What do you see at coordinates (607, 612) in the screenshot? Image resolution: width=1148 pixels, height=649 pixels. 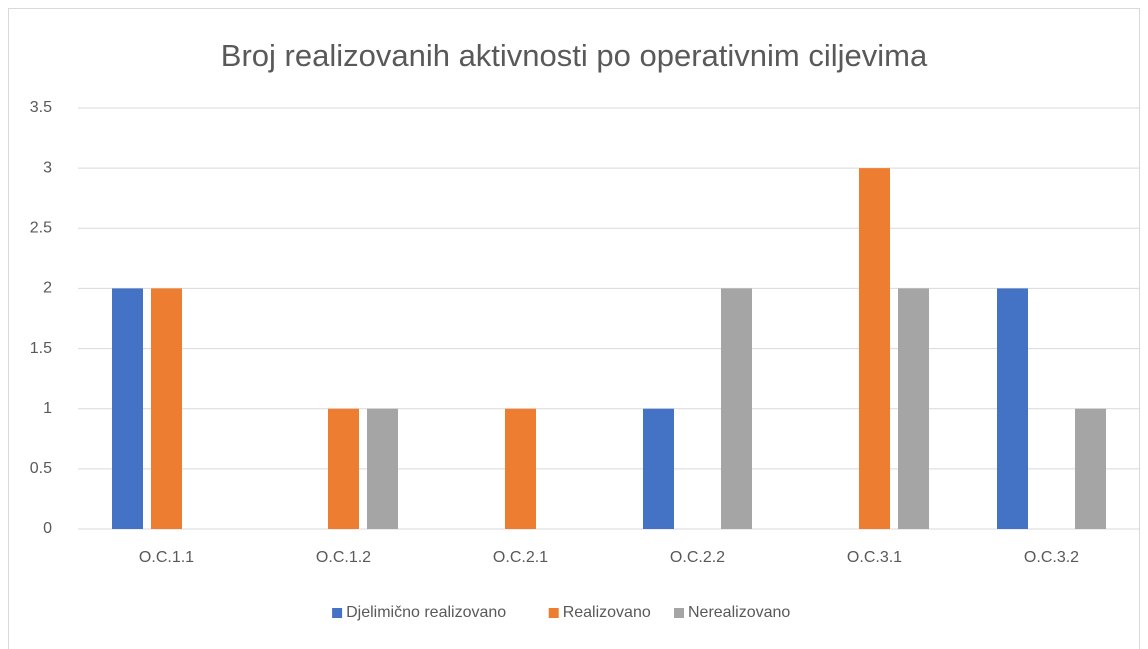 I see `legend-label: Realizovano` at bounding box center [607, 612].